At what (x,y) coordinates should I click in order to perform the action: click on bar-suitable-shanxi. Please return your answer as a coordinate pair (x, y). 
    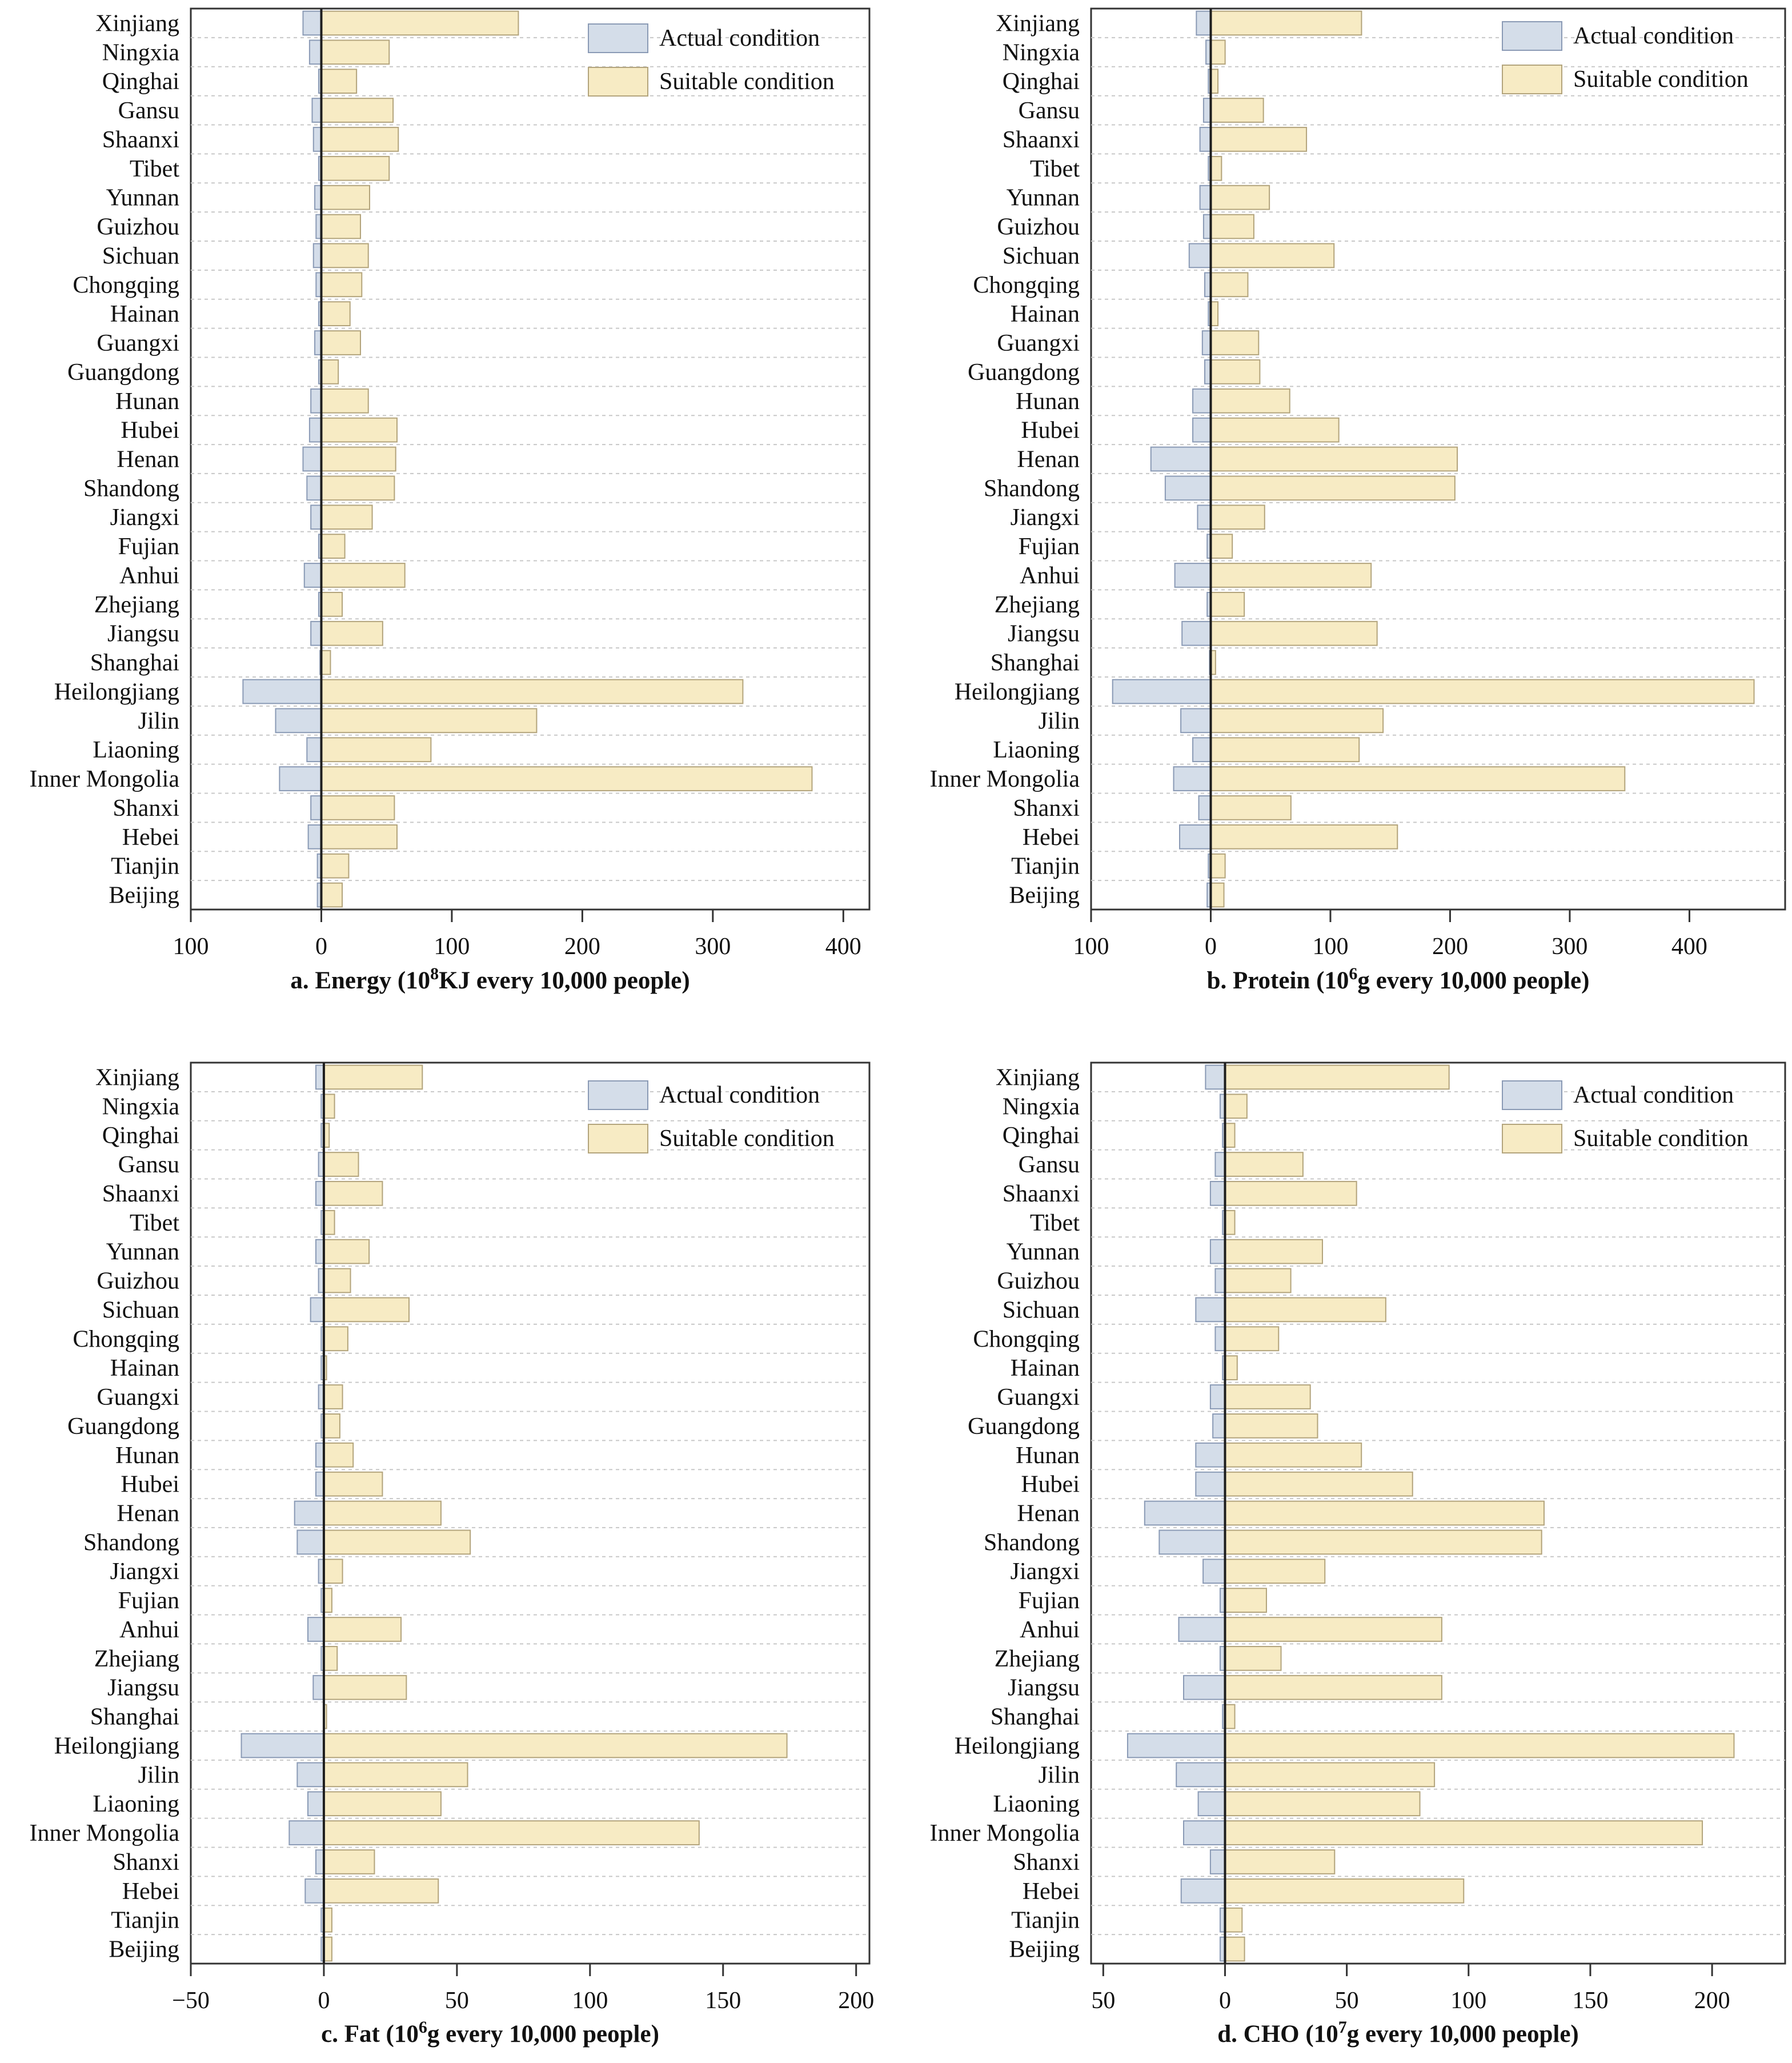
    Looking at the image, I should click on (349, 1861).